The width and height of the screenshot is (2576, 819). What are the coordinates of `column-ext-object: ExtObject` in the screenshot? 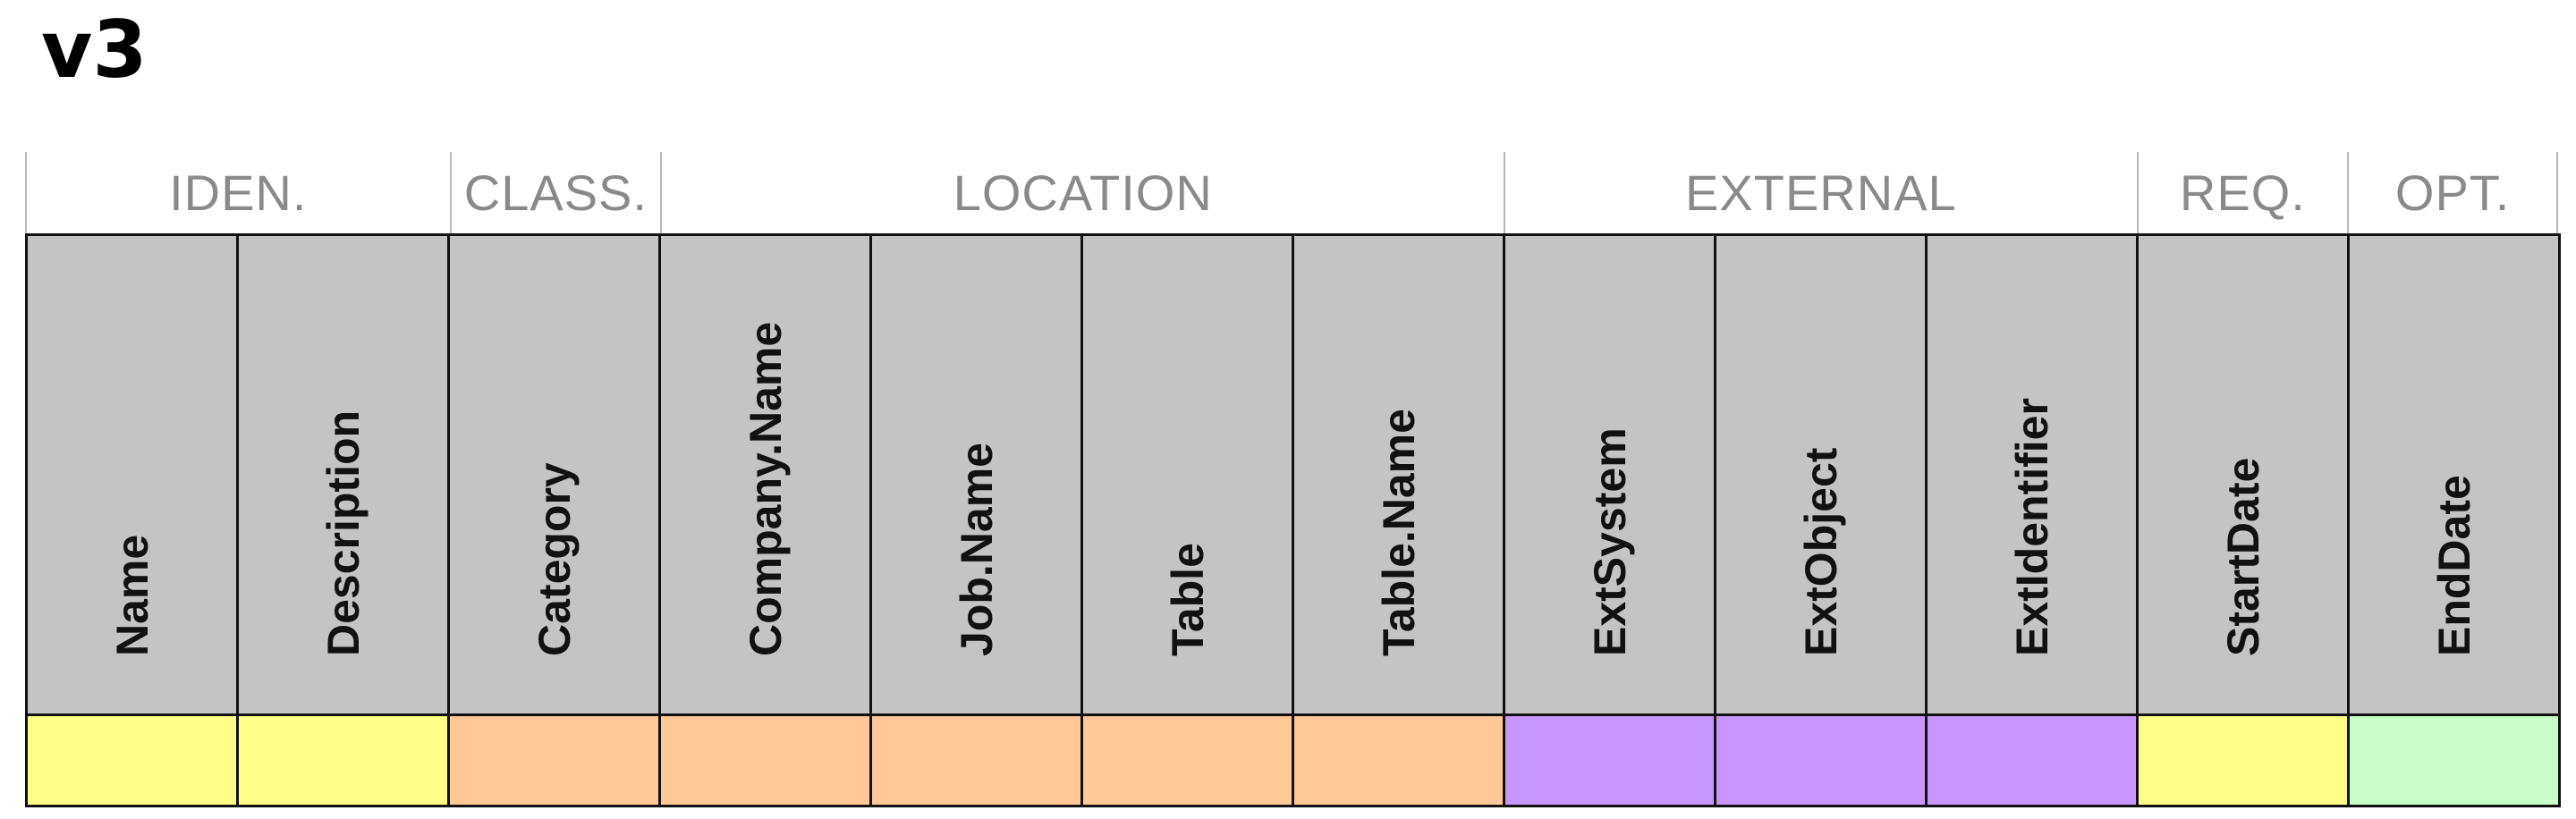 It's located at (1819, 520).